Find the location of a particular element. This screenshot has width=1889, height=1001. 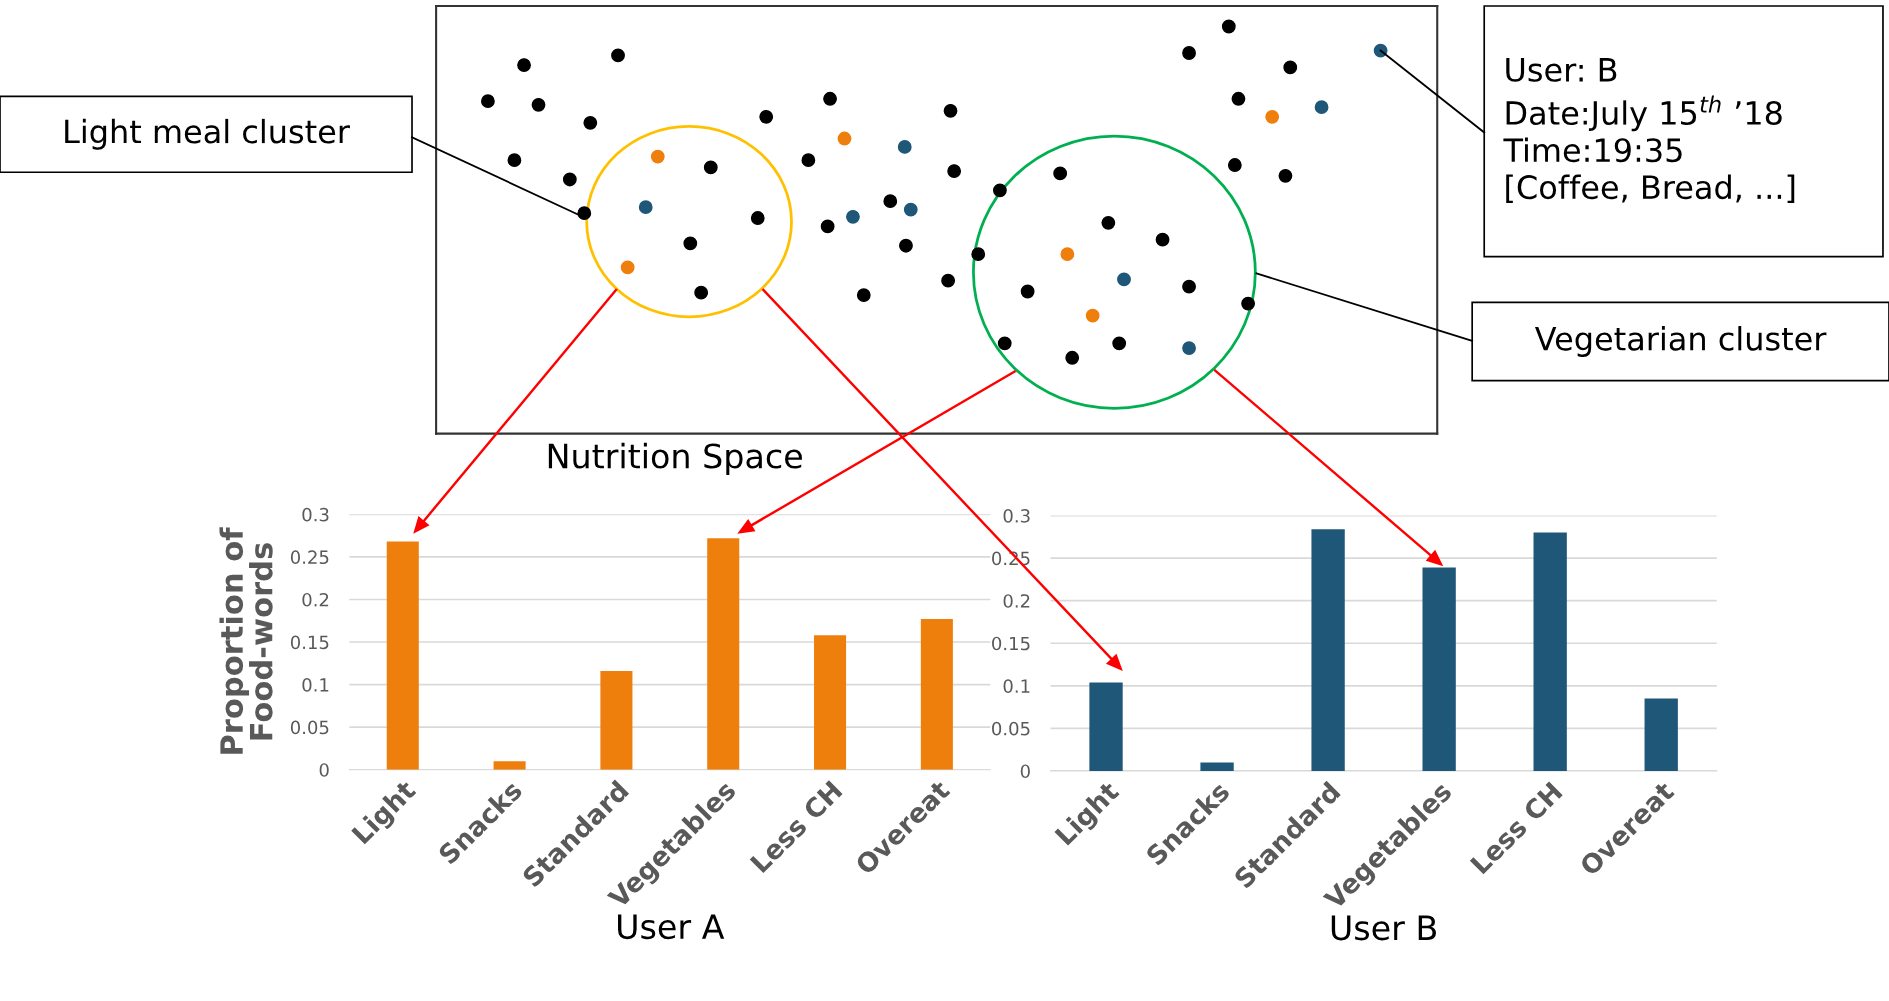

x-axis-title: User A is located at coordinates (671, 927).